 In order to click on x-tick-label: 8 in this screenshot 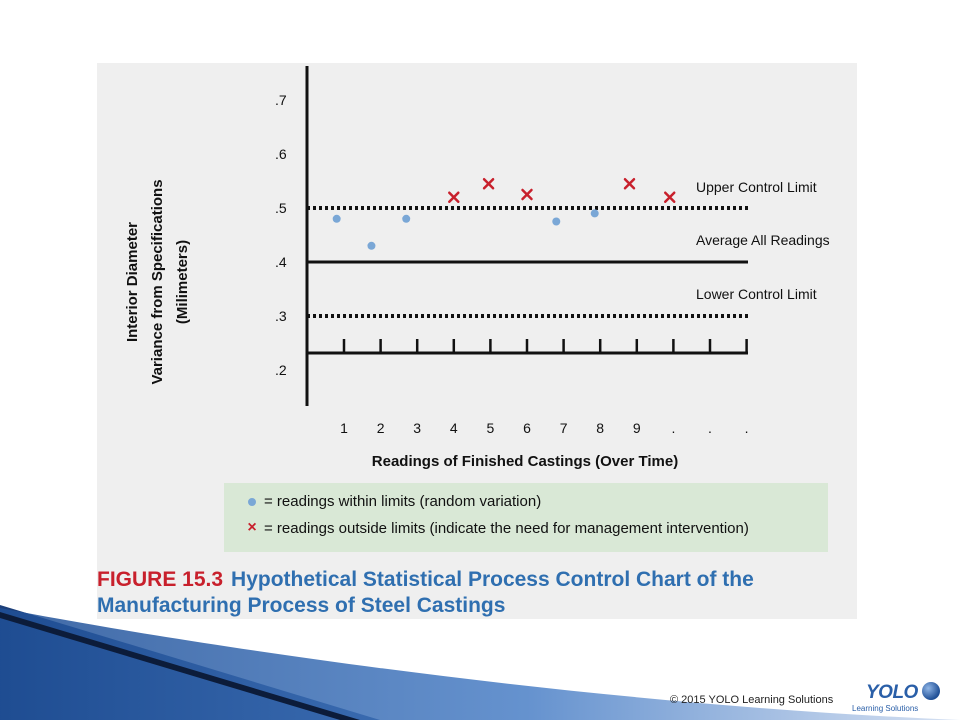, I will do `click(600, 428)`.